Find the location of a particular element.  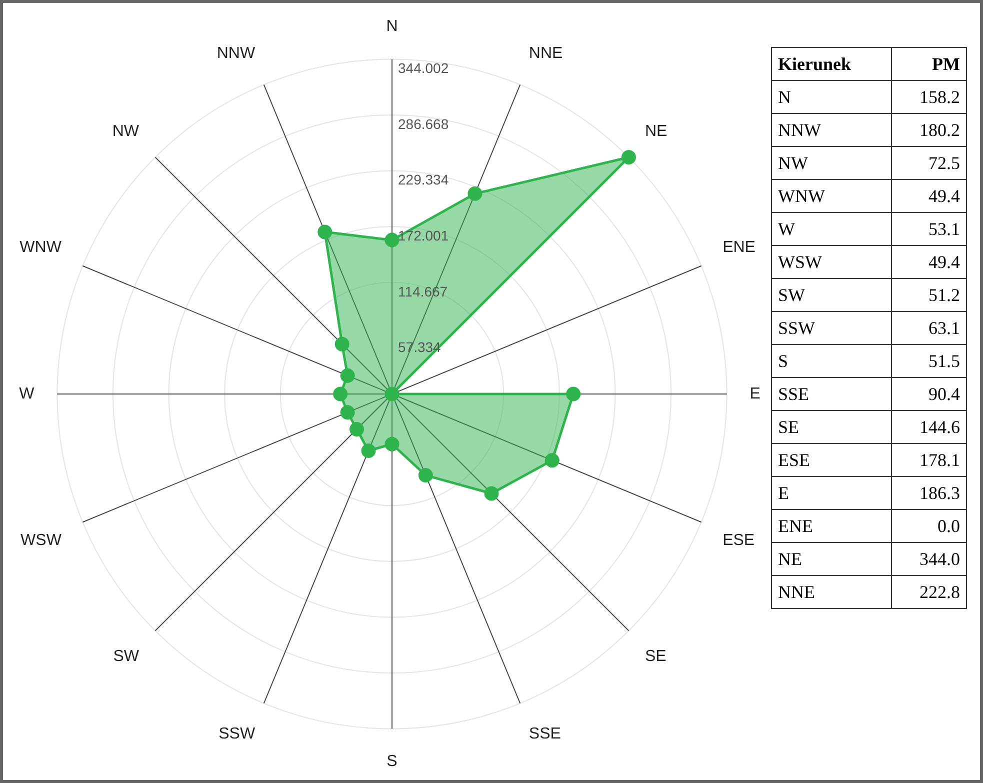

spoke-label: SE is located at coordinates (655, 657).